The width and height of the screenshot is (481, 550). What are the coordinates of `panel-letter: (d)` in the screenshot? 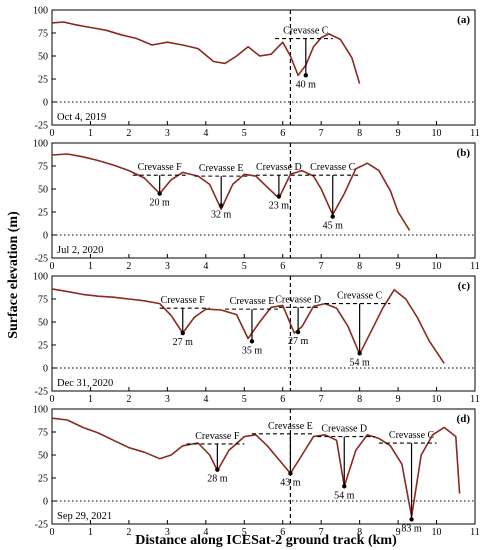 It's located at (464, 419).